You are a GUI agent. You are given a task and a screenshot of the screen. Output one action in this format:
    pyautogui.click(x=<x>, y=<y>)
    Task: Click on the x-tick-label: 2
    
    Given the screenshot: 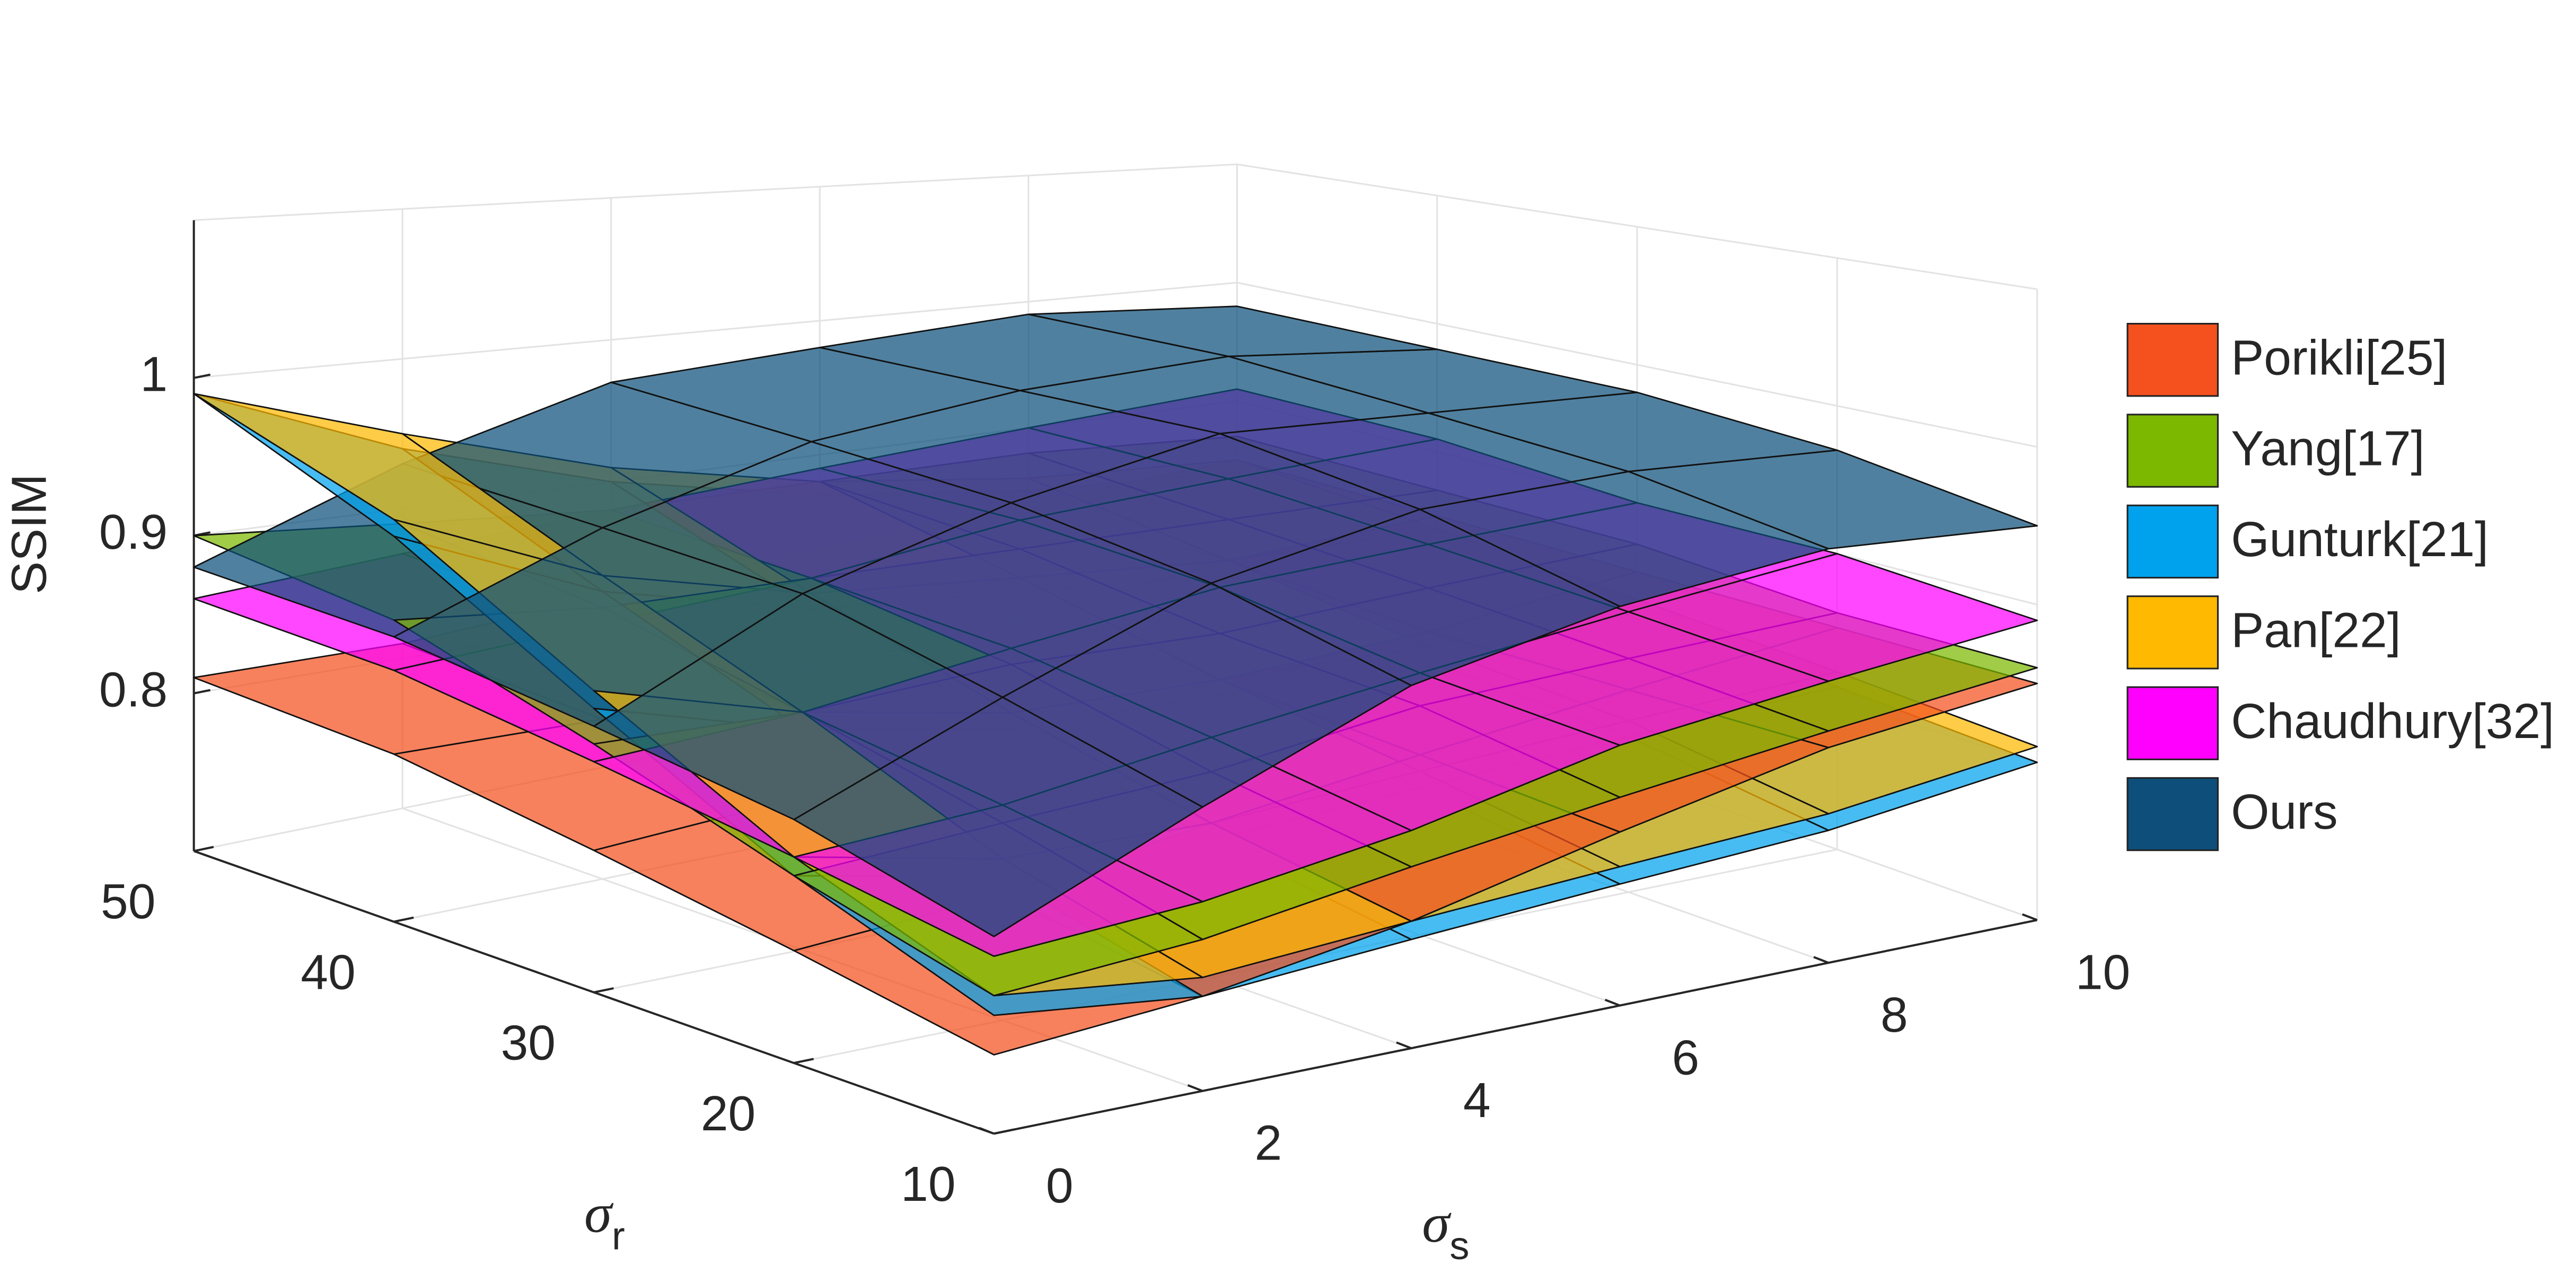 What is the action you would take?
    pyautogui.click(x=1268, y=1143)
    